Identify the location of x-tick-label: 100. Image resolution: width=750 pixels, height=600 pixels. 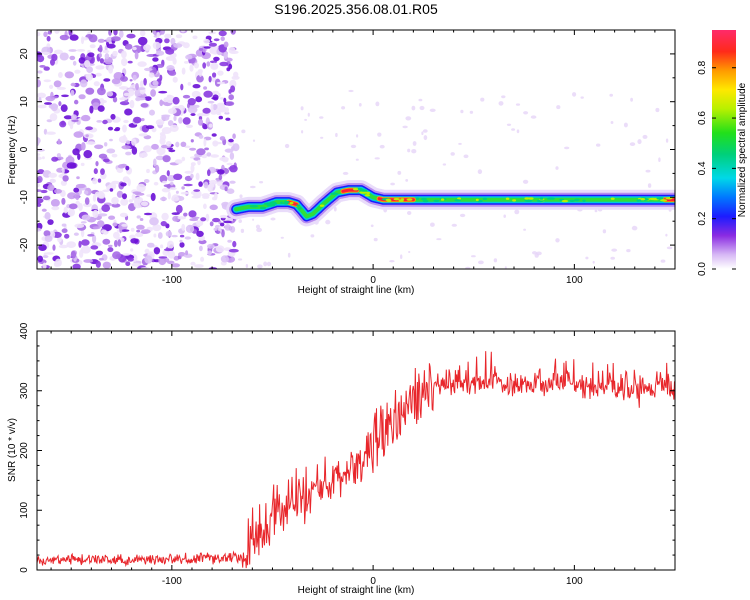
(574, 280).